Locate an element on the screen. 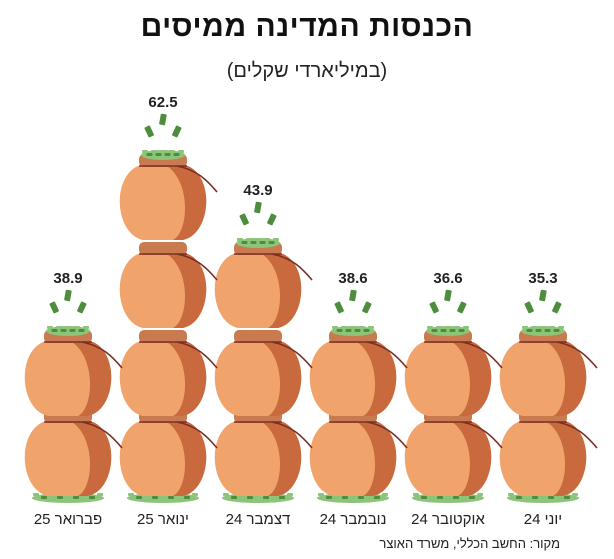 The image size is (614, 559). value-label: 38.6 is located at coordinates (352, 278).